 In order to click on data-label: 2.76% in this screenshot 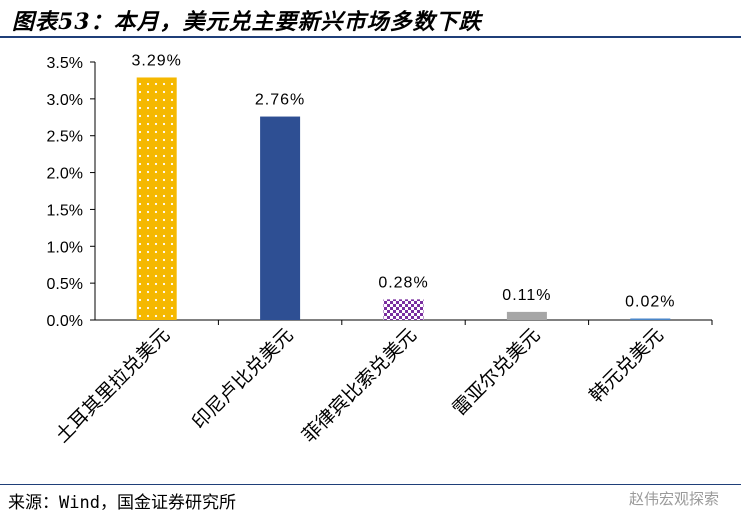, I will do `click(280, 100)`.